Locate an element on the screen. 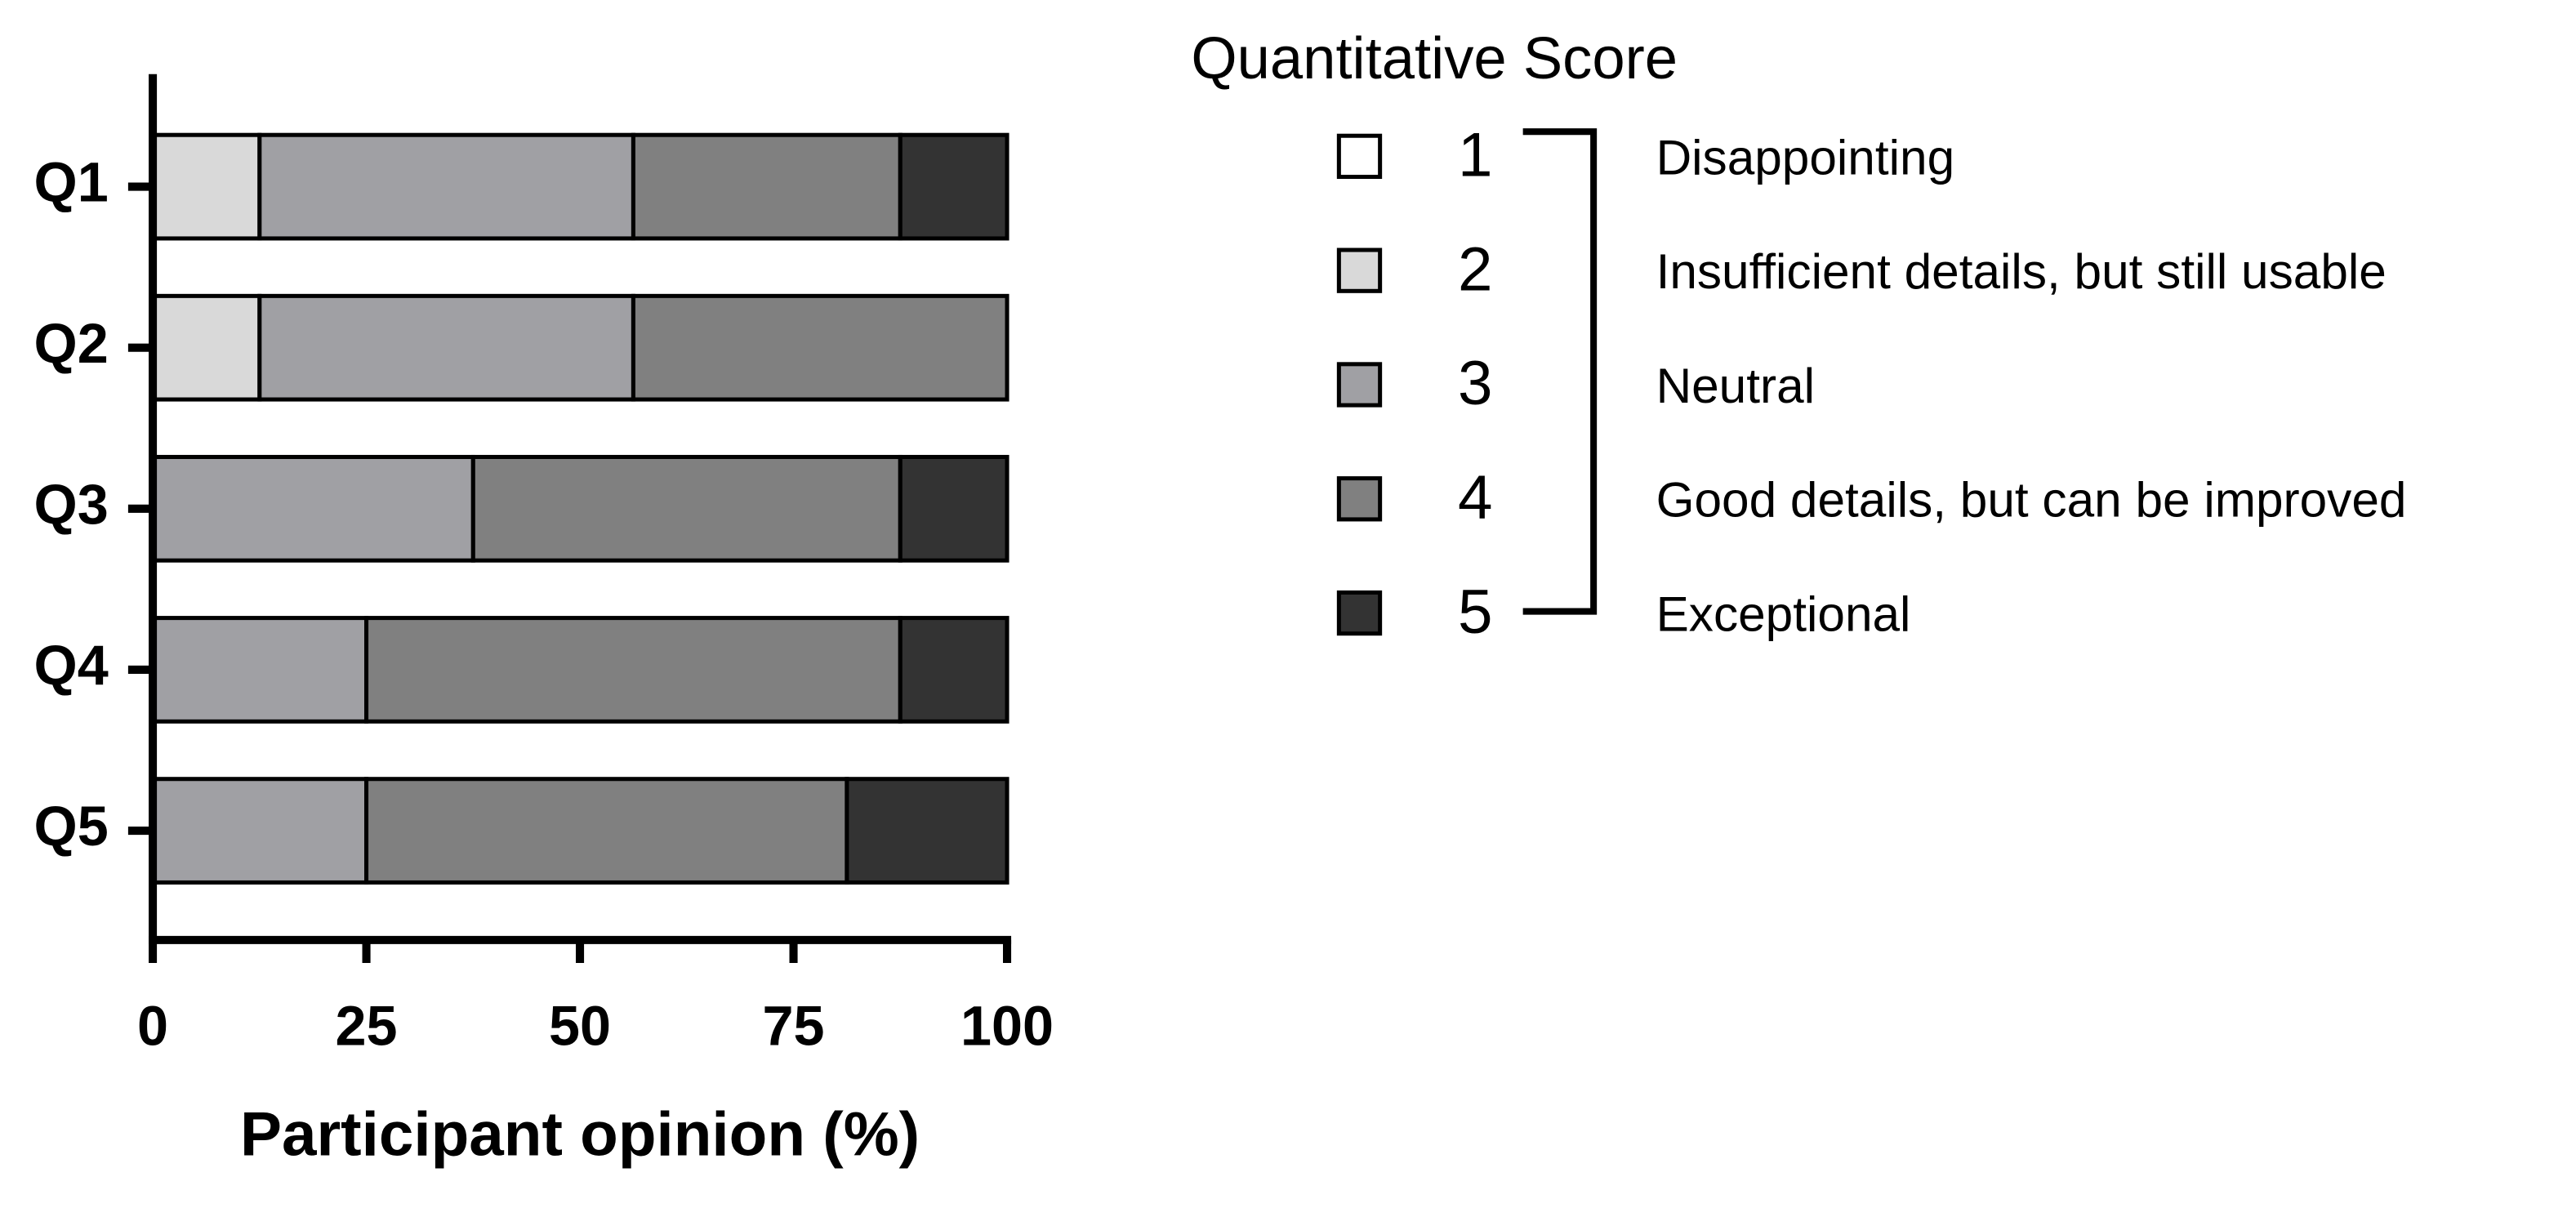 Image resolution: width=2576 pixels, height=1208 pixels. y-tick-label: Q5 is located at coordinates (71, 827).